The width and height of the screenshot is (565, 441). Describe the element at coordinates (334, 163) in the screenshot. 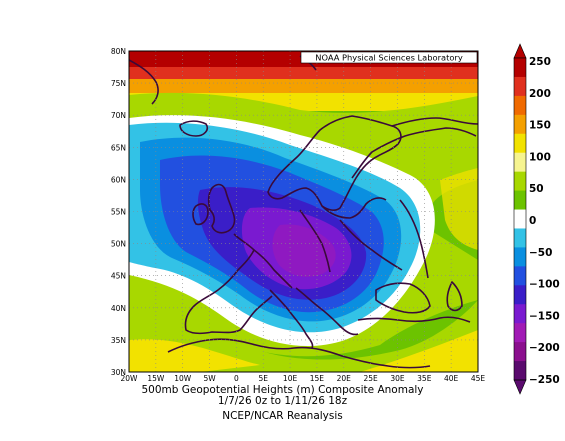

I see `coast-scandinavia` at that location.